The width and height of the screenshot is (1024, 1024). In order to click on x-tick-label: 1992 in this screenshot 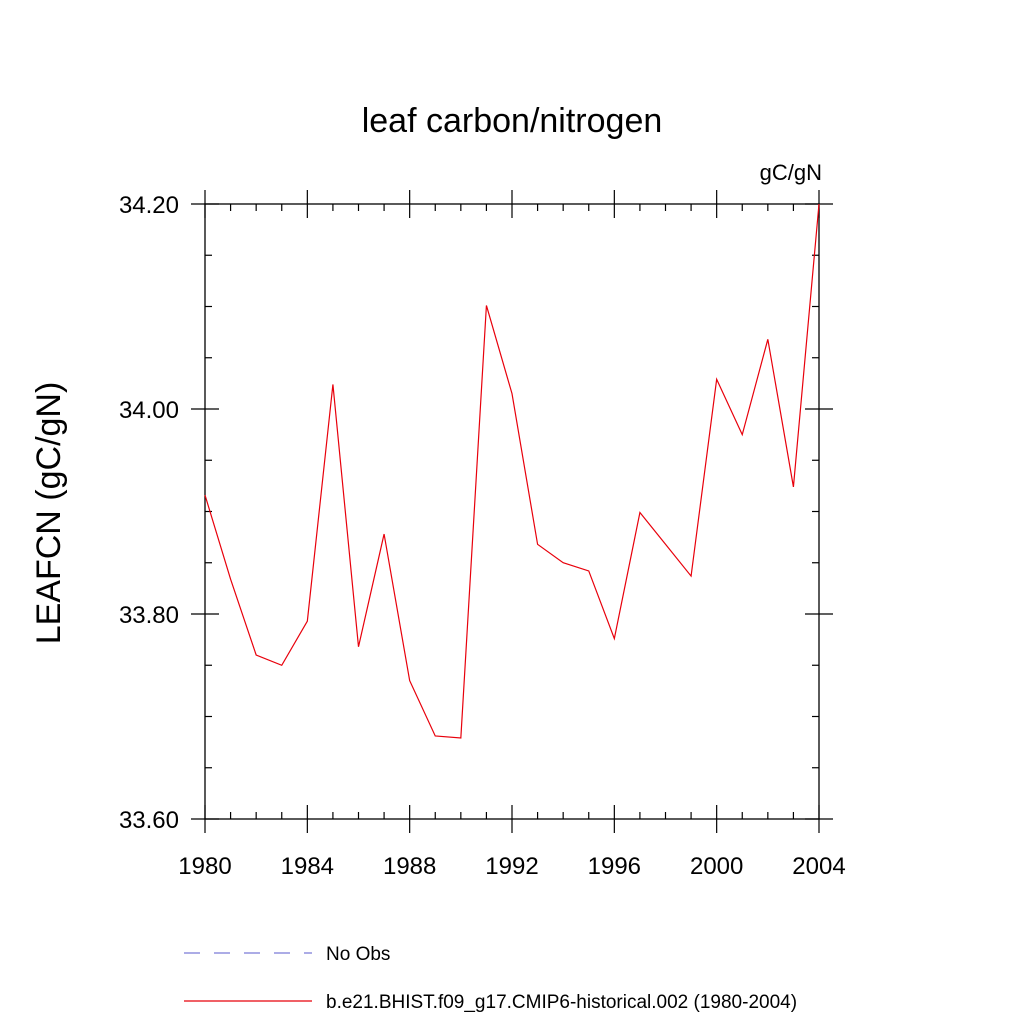, I will do `click(511, 866)`.